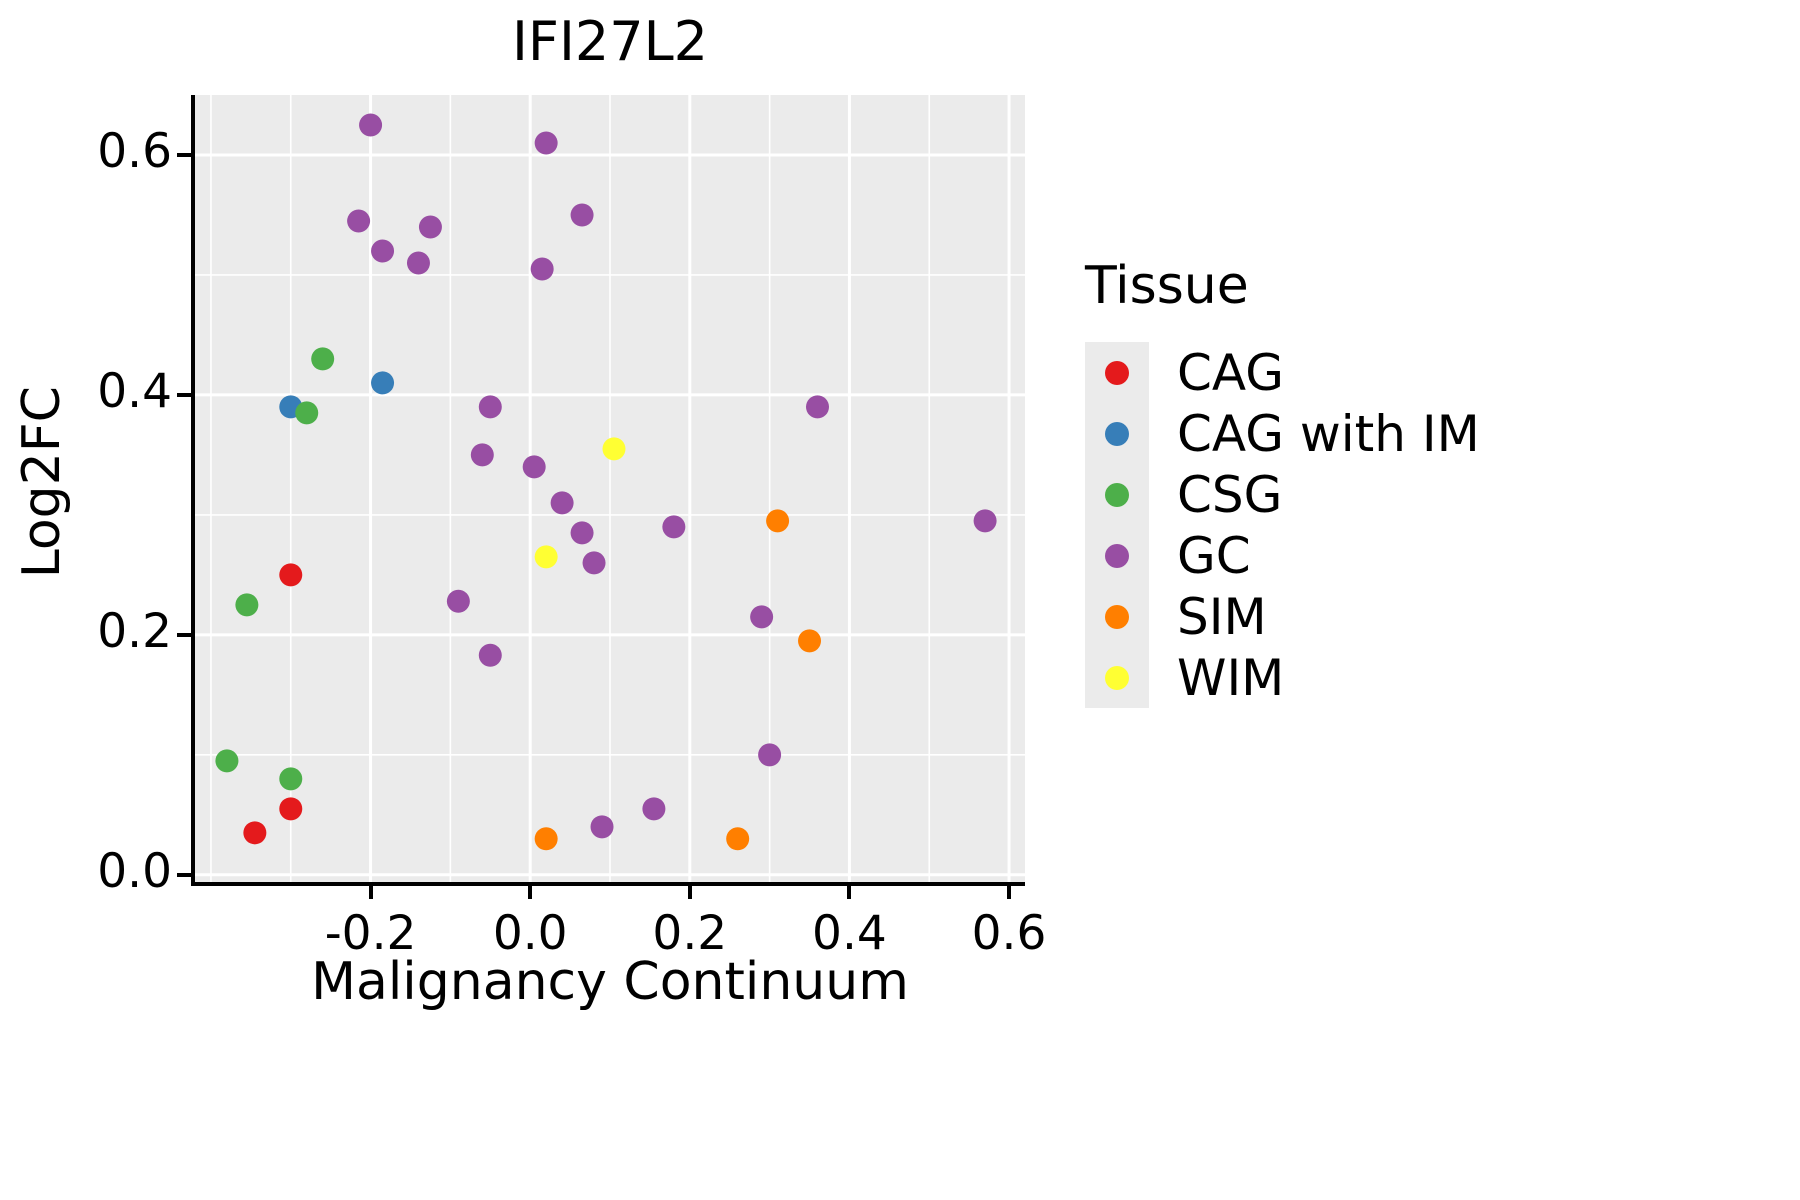 Image resolution: width=1800 pixels, height=1200 pixels. What do you see at coordinates (1328, 433) in the screenshot?
I see `legend-label: CAG with IM` at bounding box center [1328, 433].